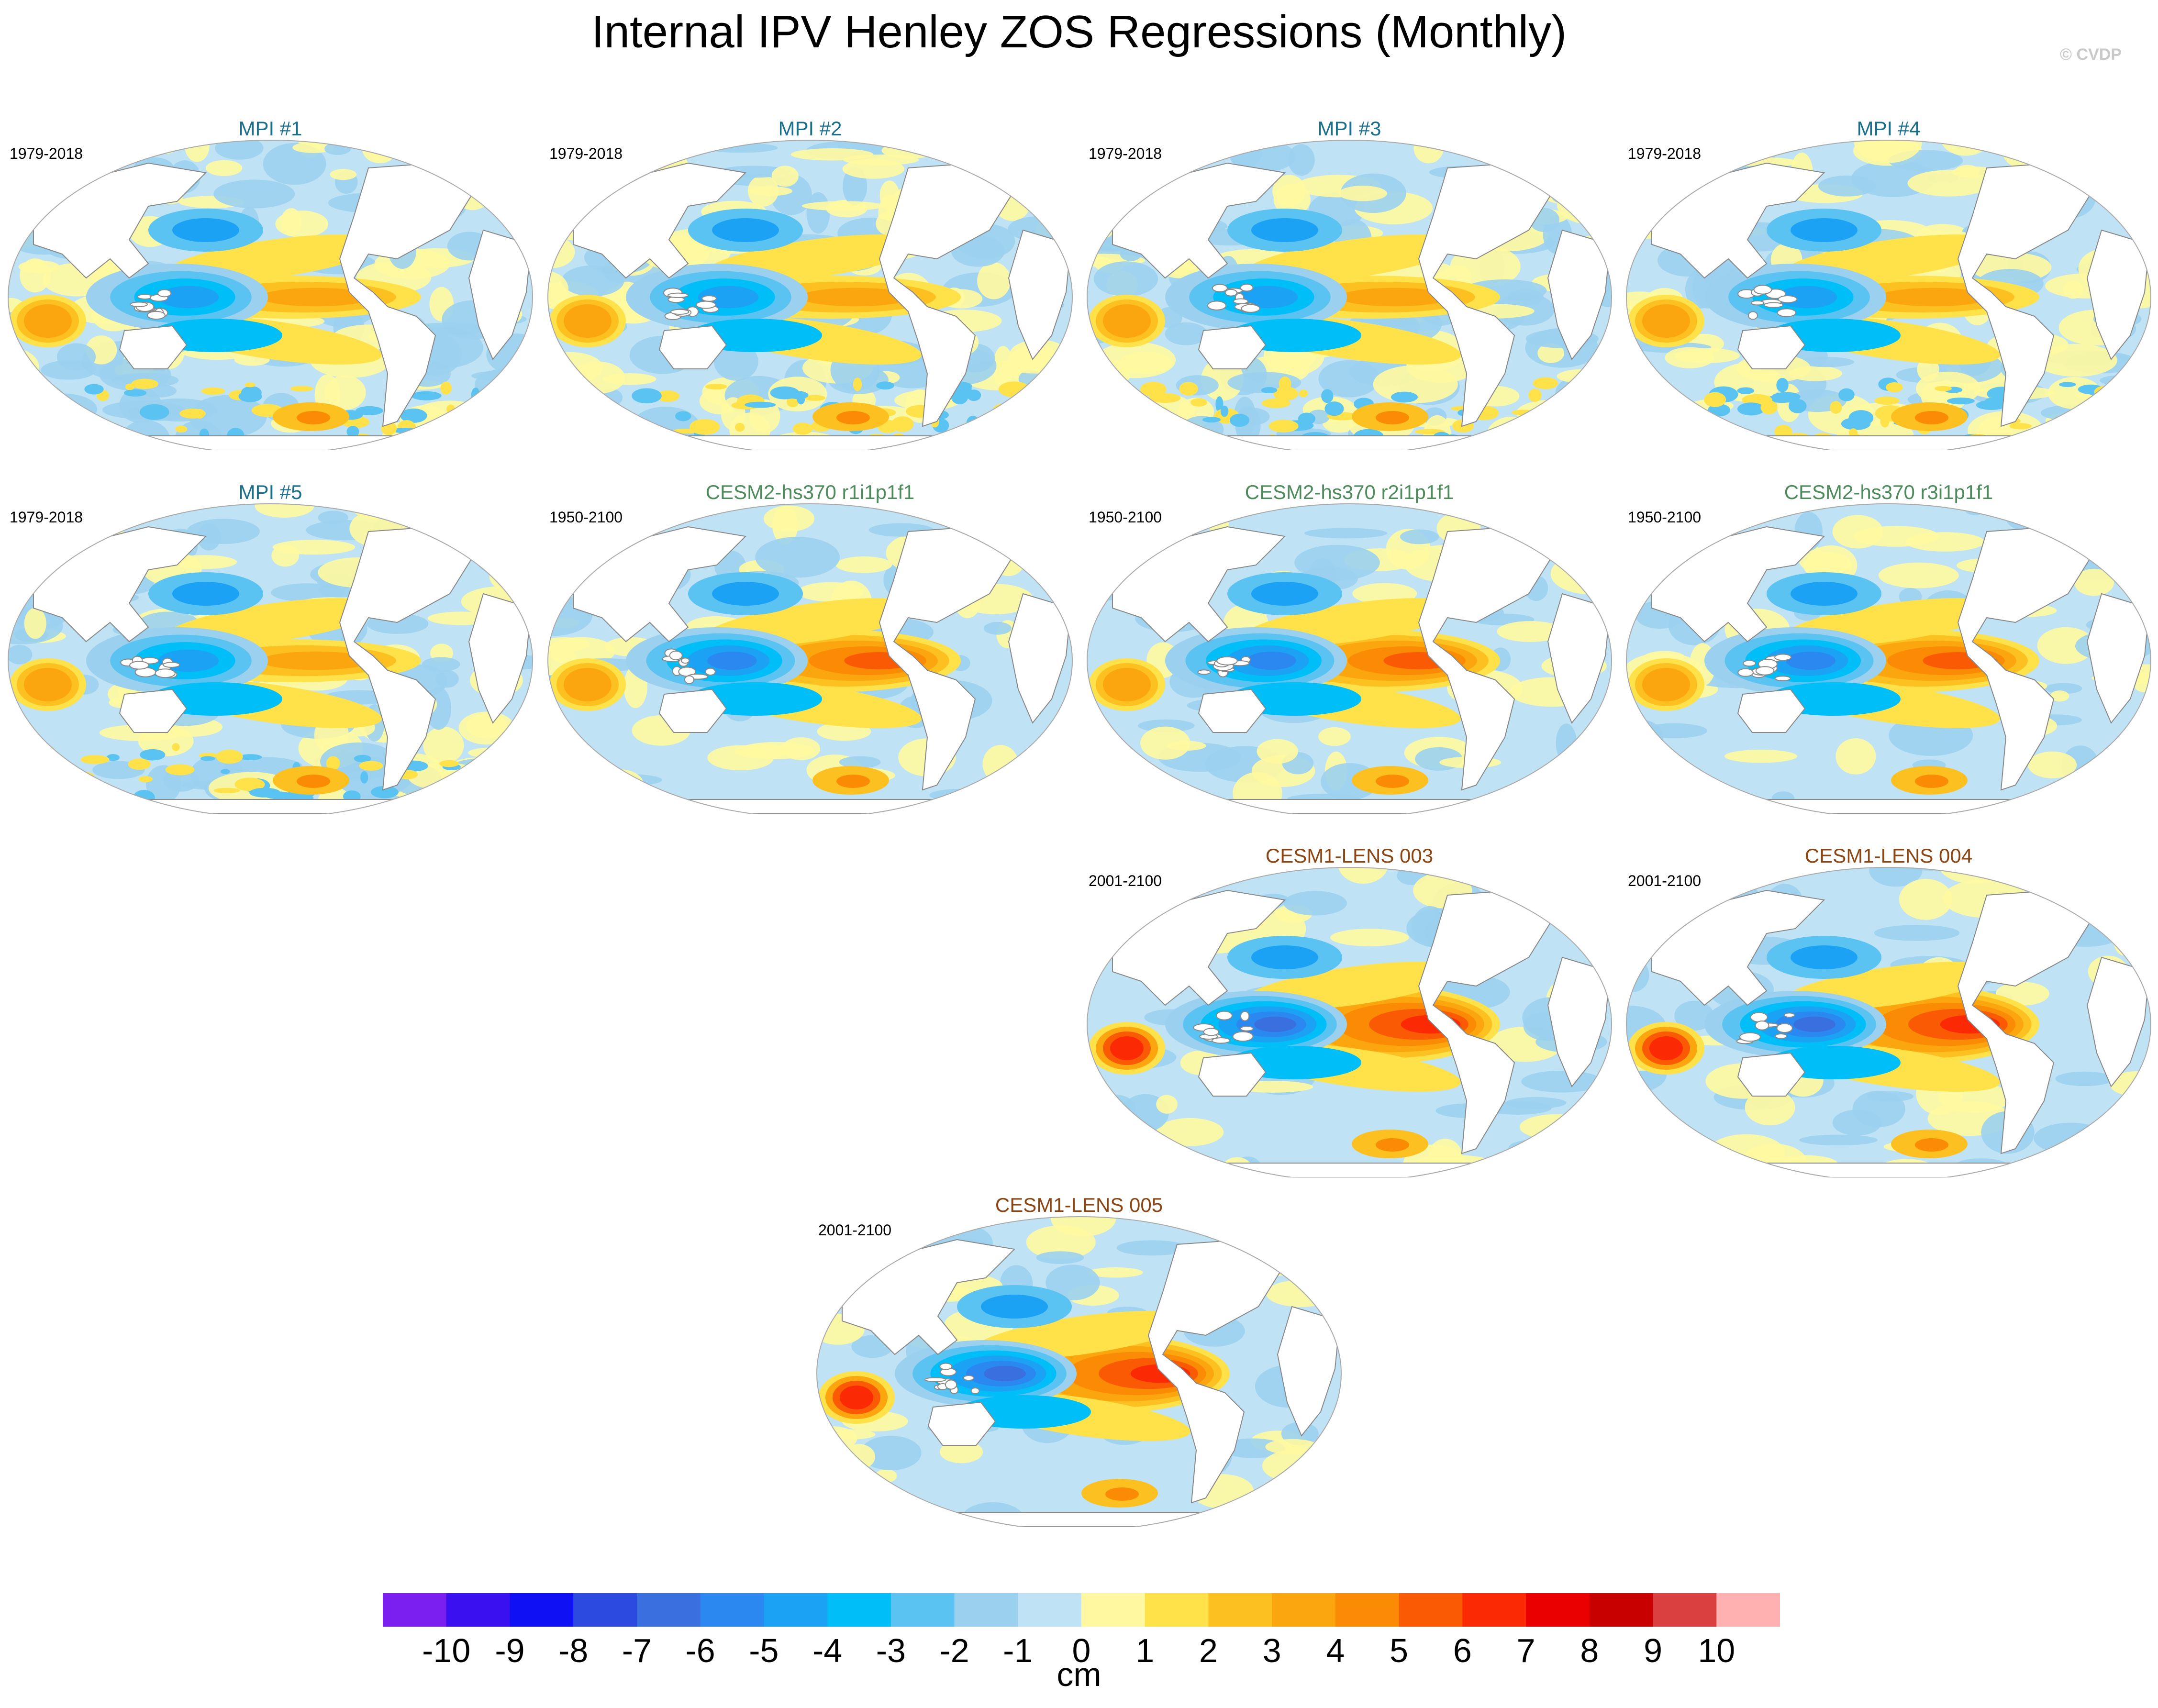  I want to click on colorbar-tick-label: 8, so click(1589, 1651).